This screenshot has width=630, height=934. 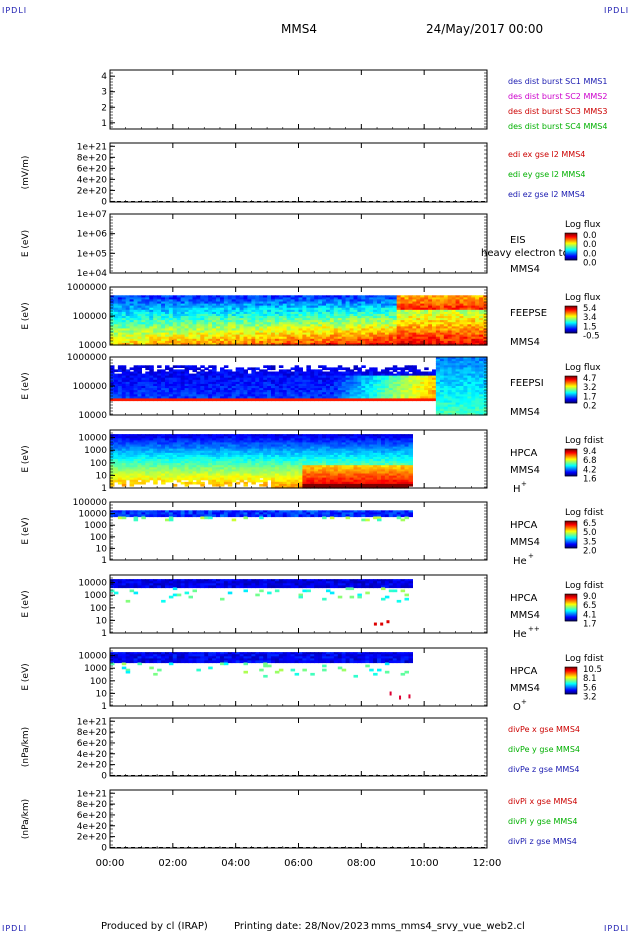 I want to click on ytick-label-p11-0: 1e+21, so click(x=92, y=794).